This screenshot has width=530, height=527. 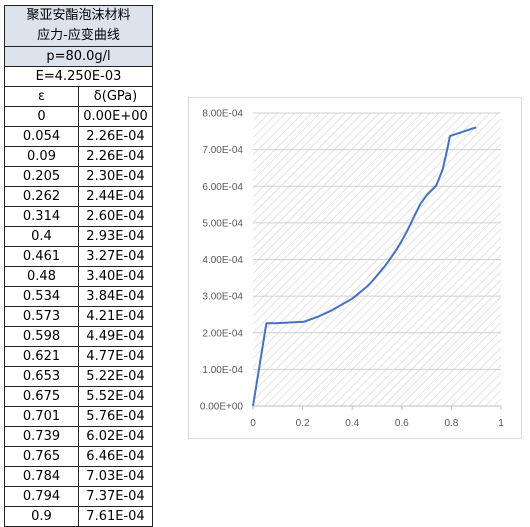 I want to click on cell: 4.49E-04, so click(x=115, y=336).